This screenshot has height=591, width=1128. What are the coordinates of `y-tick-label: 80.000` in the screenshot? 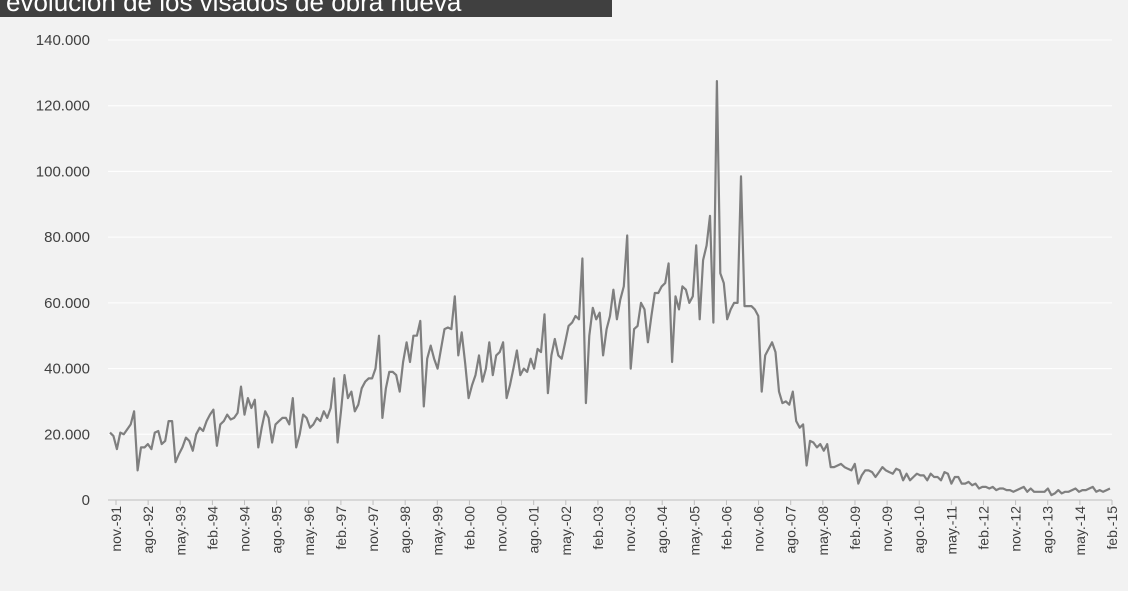 It's located at (67, 237).